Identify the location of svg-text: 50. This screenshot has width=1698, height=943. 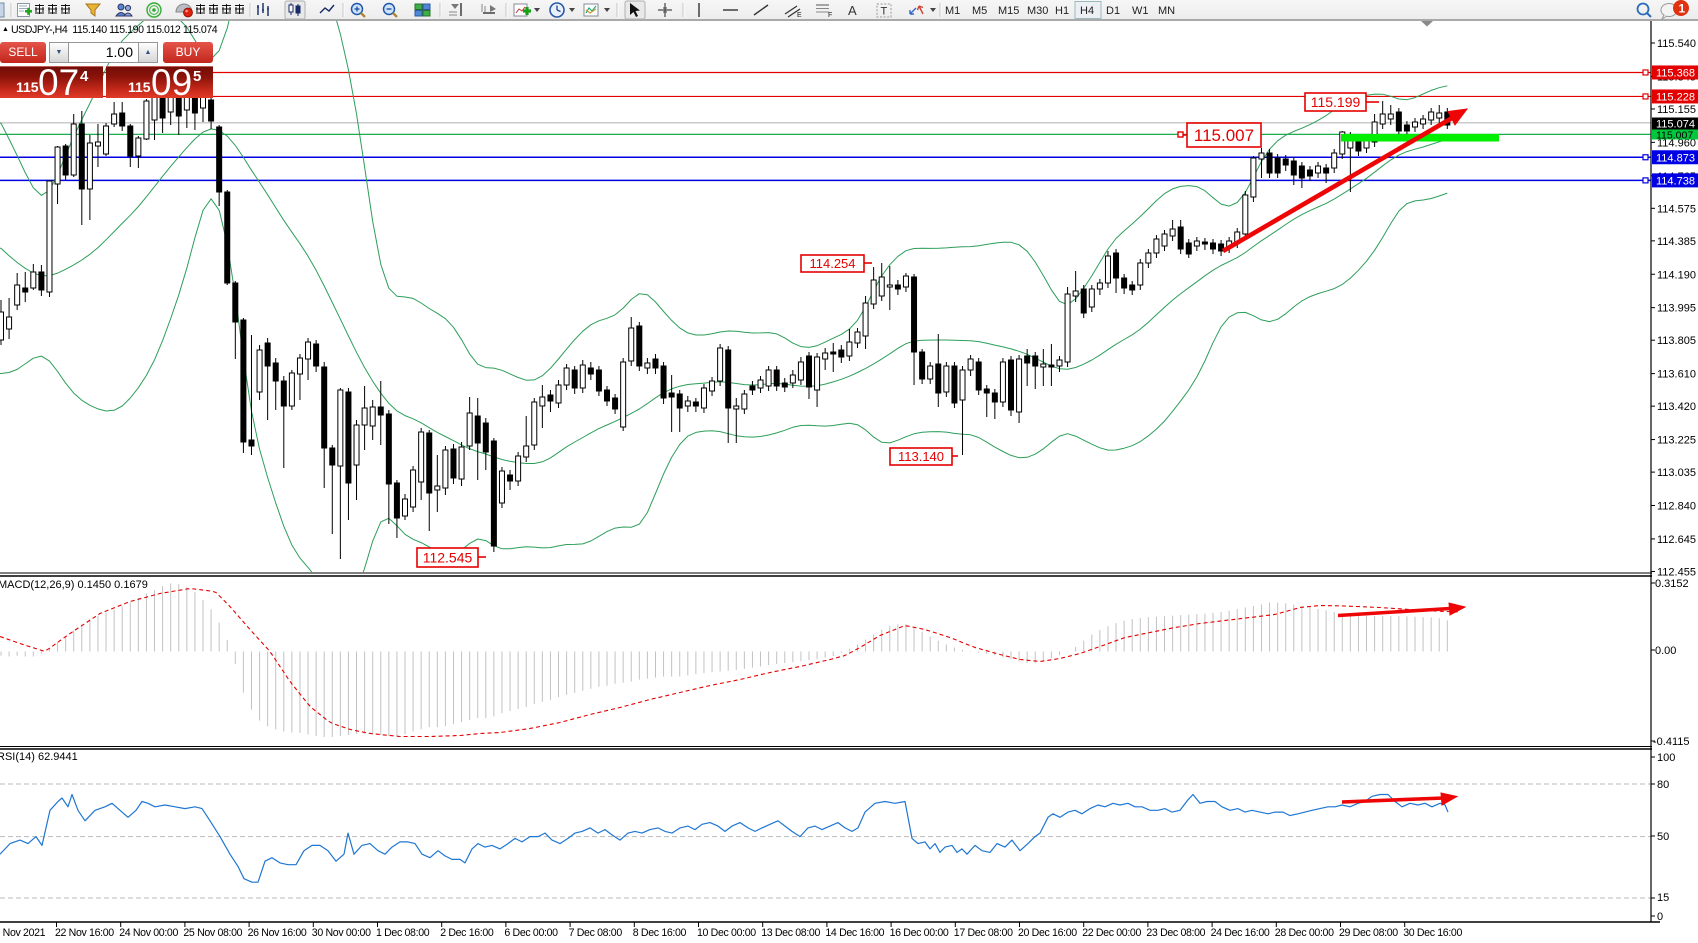
(1663, 837).